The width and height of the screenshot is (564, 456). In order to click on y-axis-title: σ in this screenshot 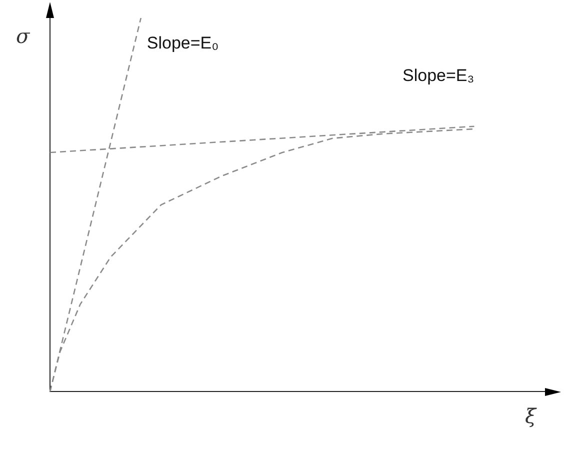, I will do `click(23, 36)`.